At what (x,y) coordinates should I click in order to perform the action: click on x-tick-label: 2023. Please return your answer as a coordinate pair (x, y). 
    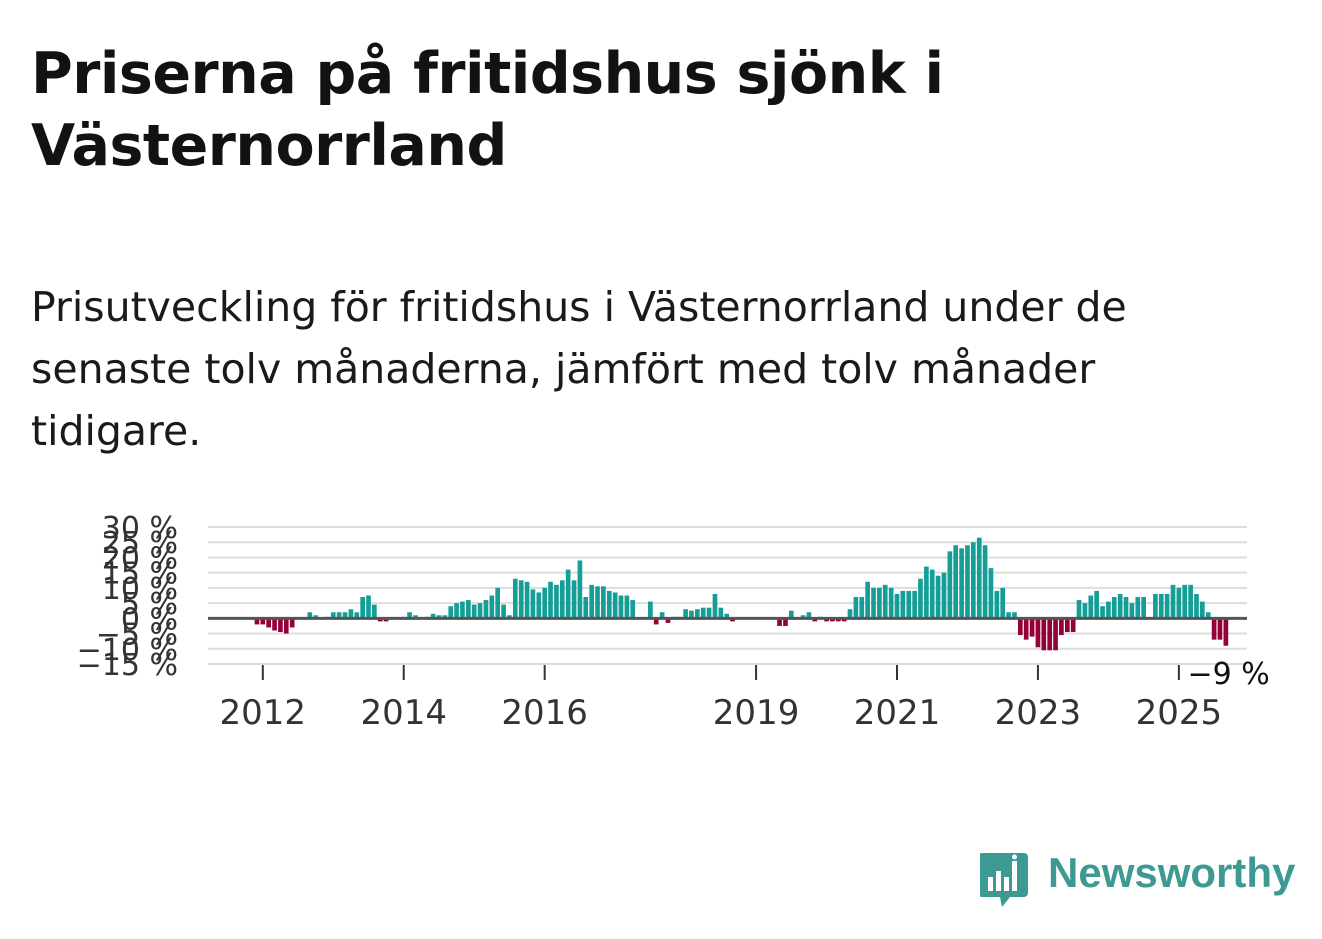
    Looking at the image, I should click on (1038, 713).